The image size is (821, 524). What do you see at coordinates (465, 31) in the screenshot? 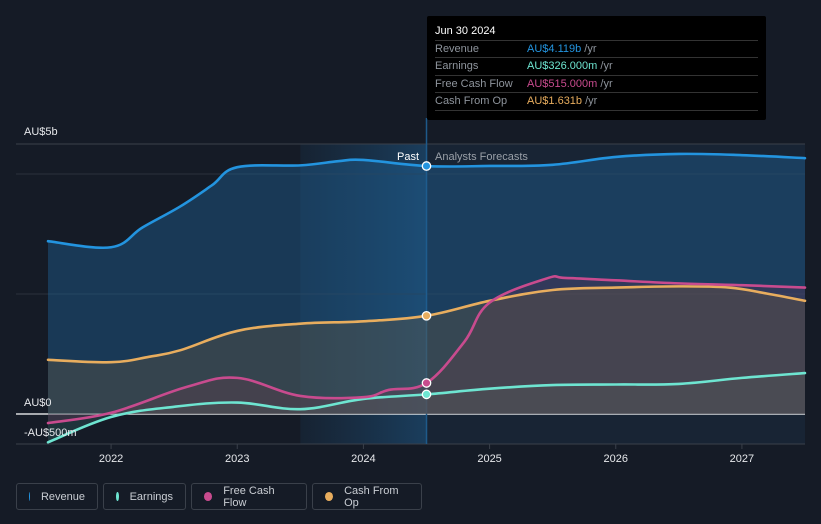
I see `tooltip-date: Jun 30 2024` at bounding box center [465, 31].